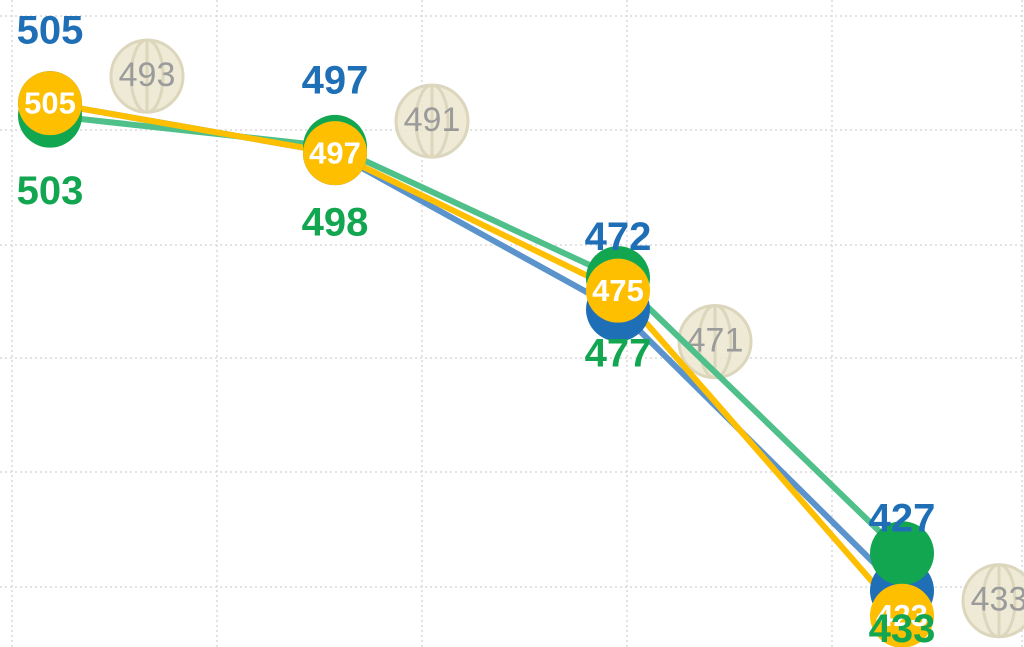 The width and height of the screenshot is (1024, 647). I want to click on data-label: 498, so click(335, 222).